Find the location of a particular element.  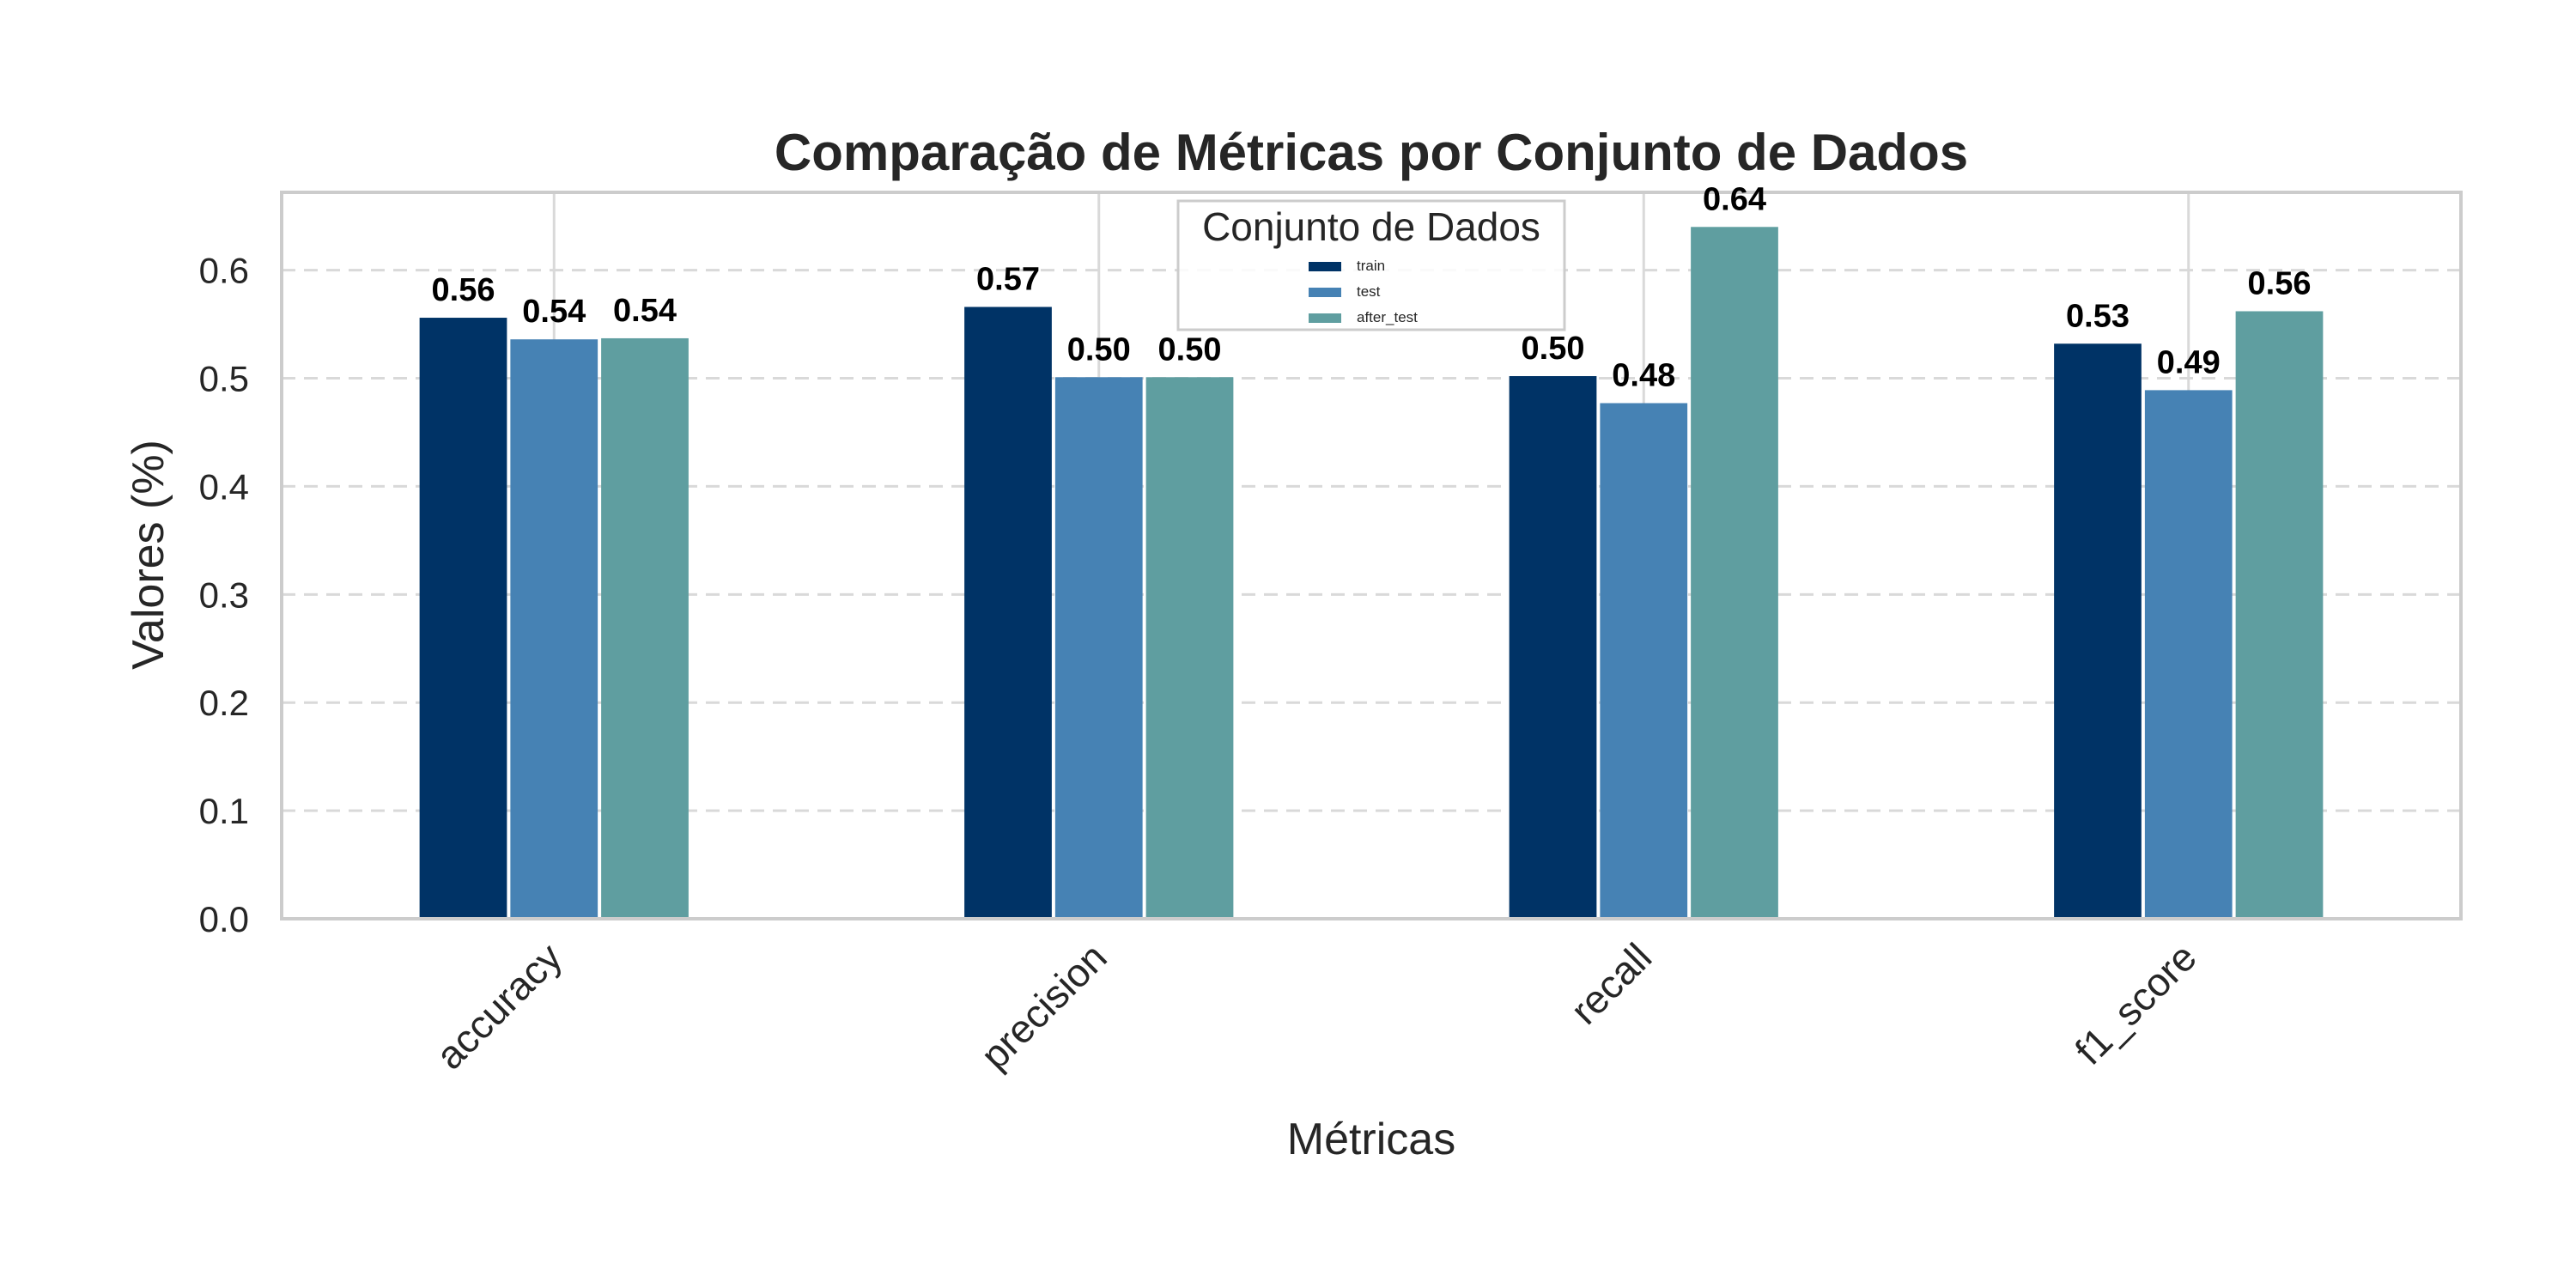

data-label: 0.57 is located at coordinates (1008, 279).